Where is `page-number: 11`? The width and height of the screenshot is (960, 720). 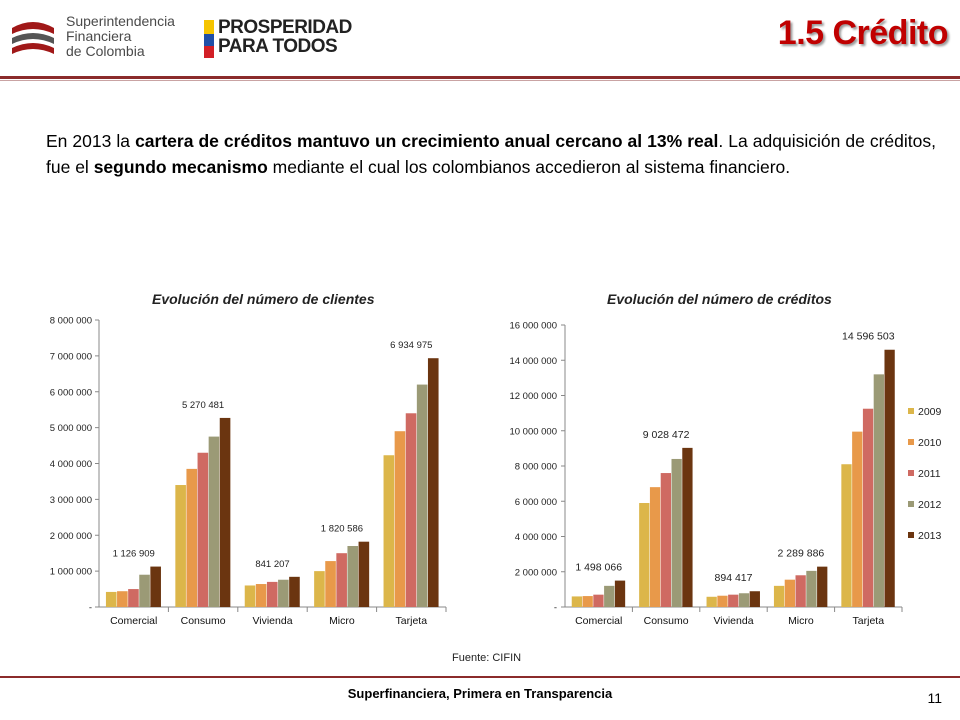
page-number: 11 is located at coordinates (934, 698).